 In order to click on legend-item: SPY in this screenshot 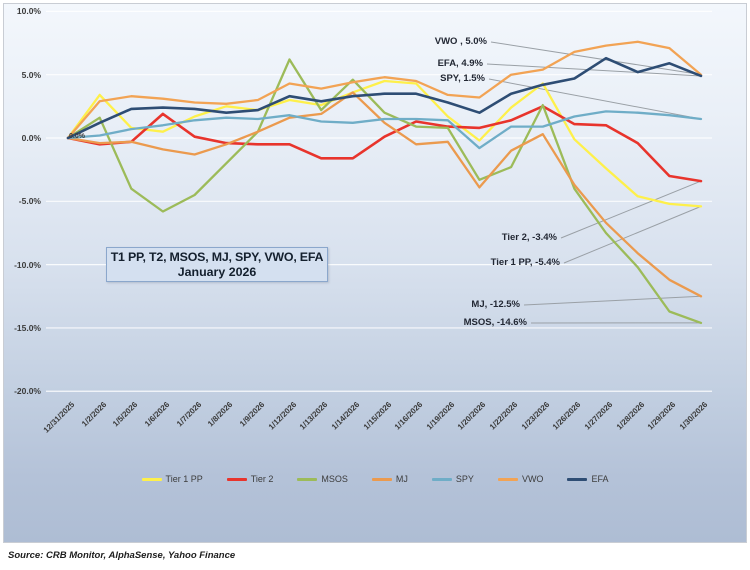, I will do `click(452, 479)`.